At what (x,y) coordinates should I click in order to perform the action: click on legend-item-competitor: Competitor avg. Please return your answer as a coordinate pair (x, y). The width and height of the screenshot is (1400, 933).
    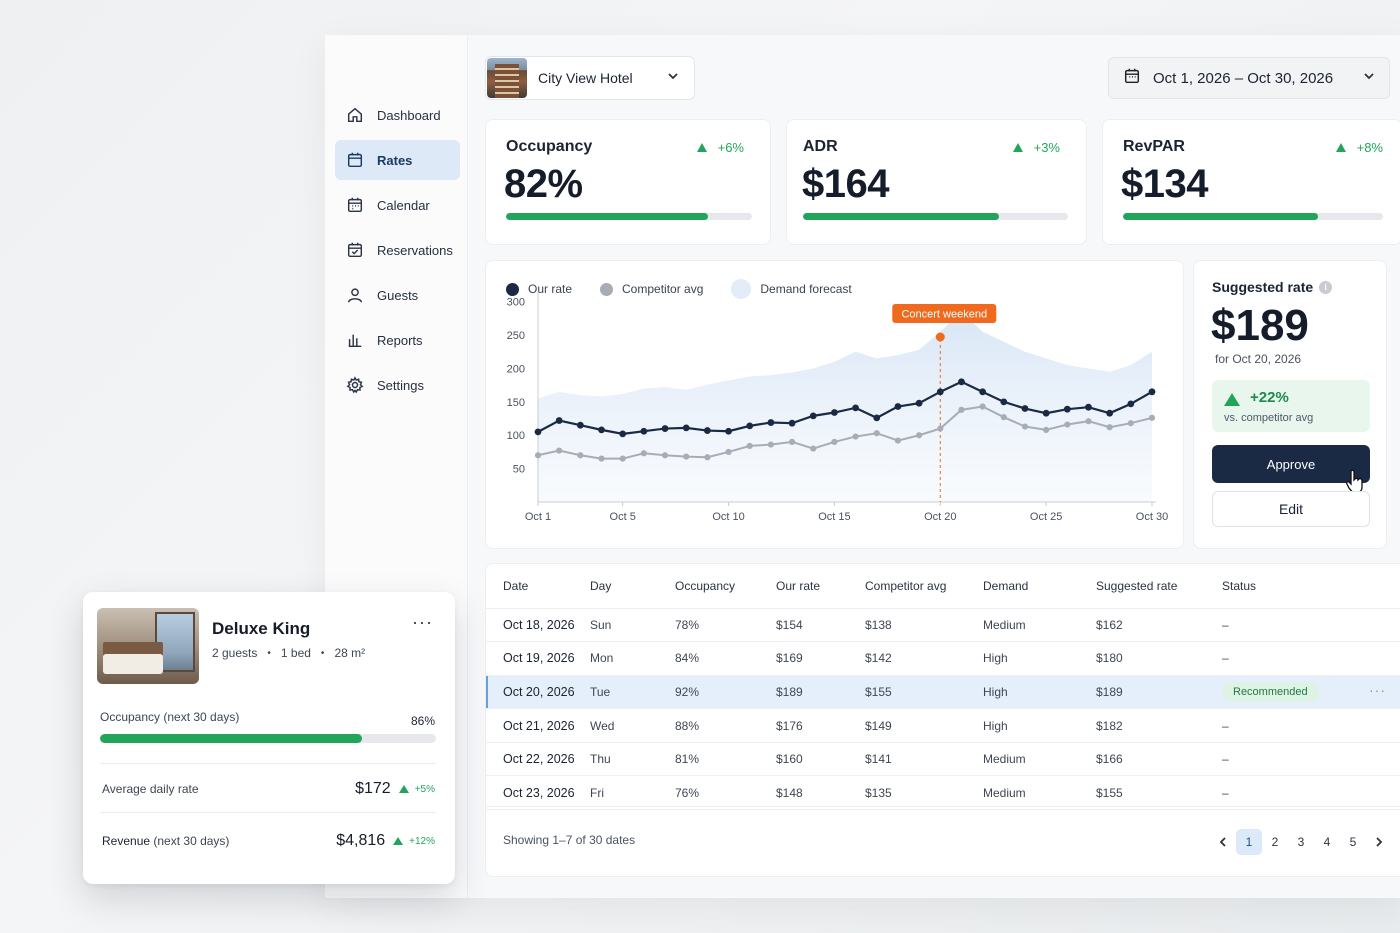
    Looking at the image, I should click on (651, 289).